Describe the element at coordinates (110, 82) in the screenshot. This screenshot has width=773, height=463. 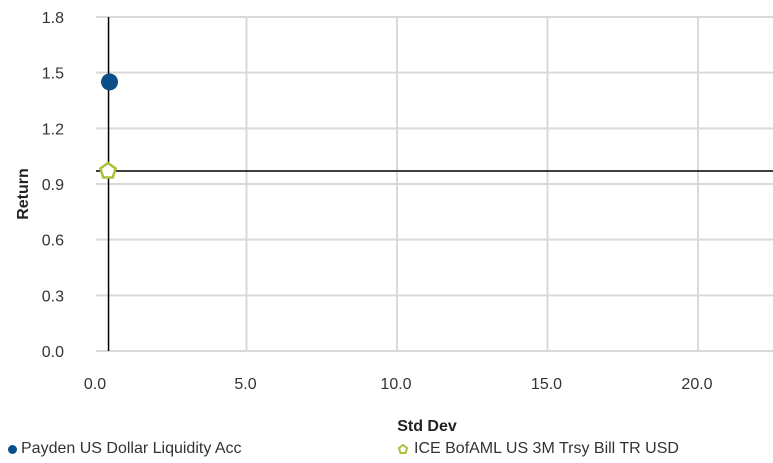
I see `data-point-payden` at that location.